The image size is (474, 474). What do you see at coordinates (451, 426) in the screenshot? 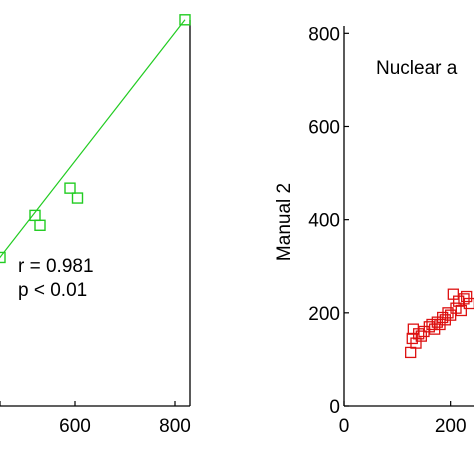
I see `right-x-tick-label: 200` at bounding box center [451, 426].